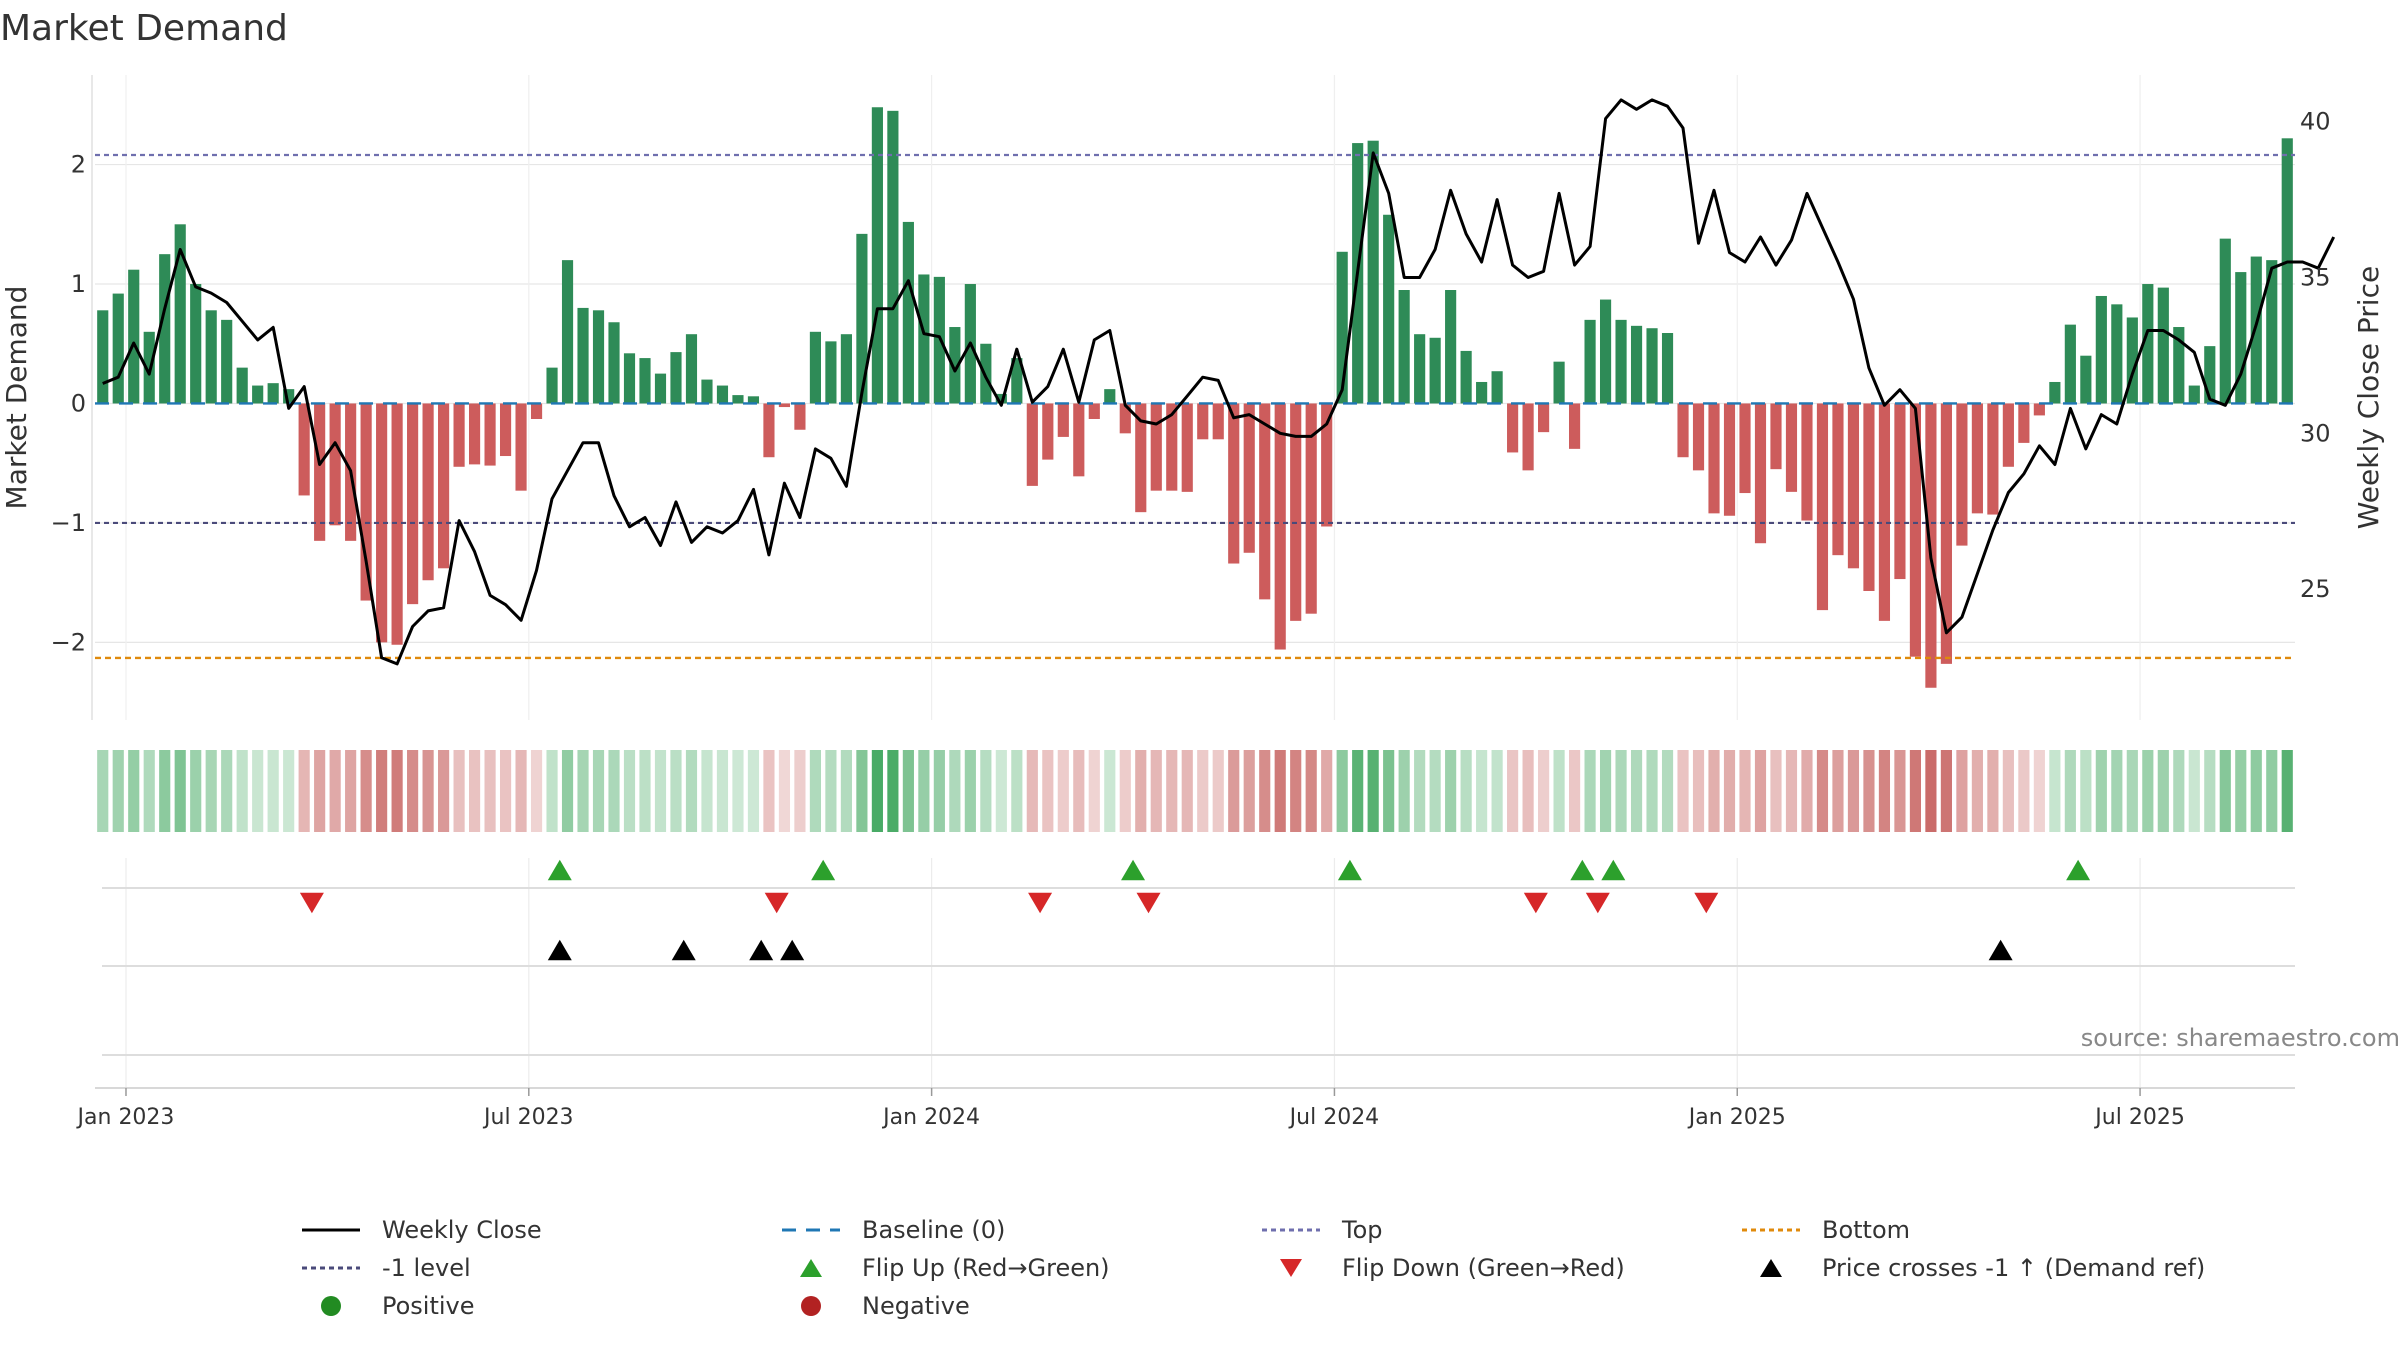 The image size is (2400, 1350). What do you see at coordinates (2014, 1268) in the screenshot?
I see `legend-label: Price crosses -1 ↑ (Demand ref)` at bounding box center [2014, 1268].